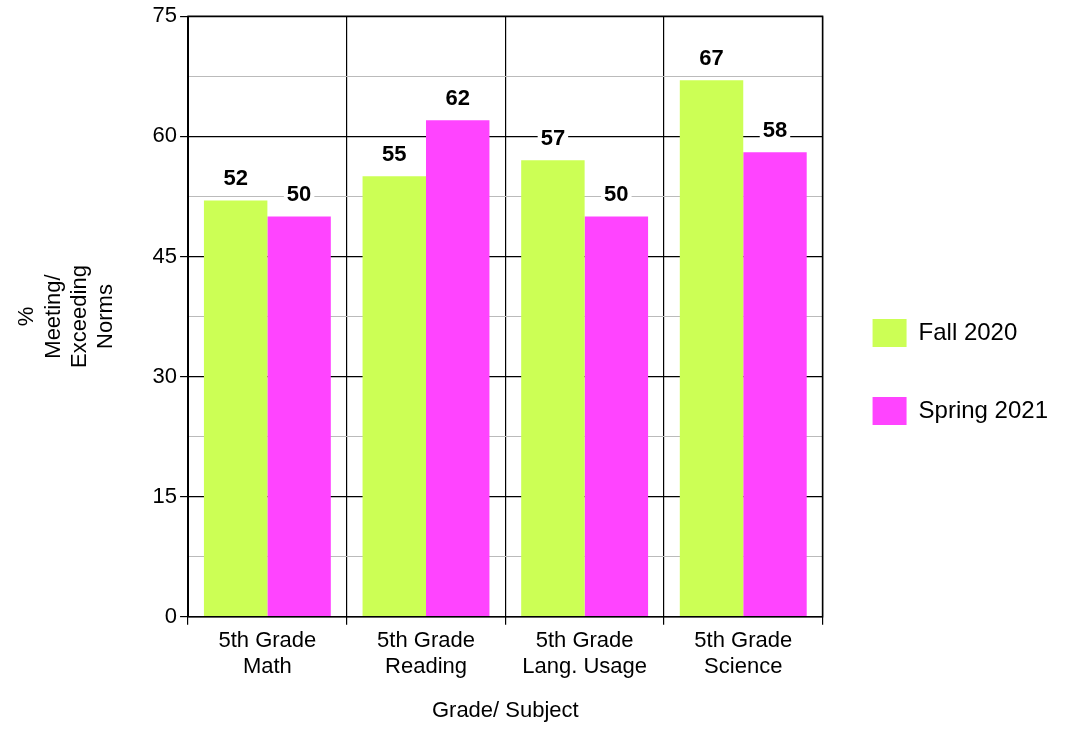 Image resolution: width=1068 pixels, height=734 pixels. What do you see at coordinates (457, 98) in the screenshot?
I see `data-label: 62` at bounding box center [457, 98].